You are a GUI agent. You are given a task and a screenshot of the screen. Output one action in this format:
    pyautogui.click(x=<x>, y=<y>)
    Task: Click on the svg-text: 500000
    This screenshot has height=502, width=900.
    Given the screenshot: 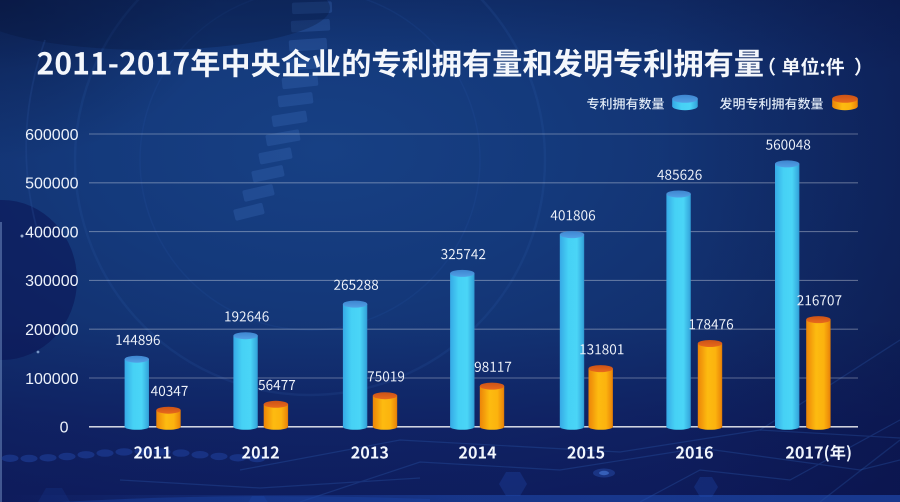 What is the action you would take?
    pyautogui.click(x=51, y=184)
    